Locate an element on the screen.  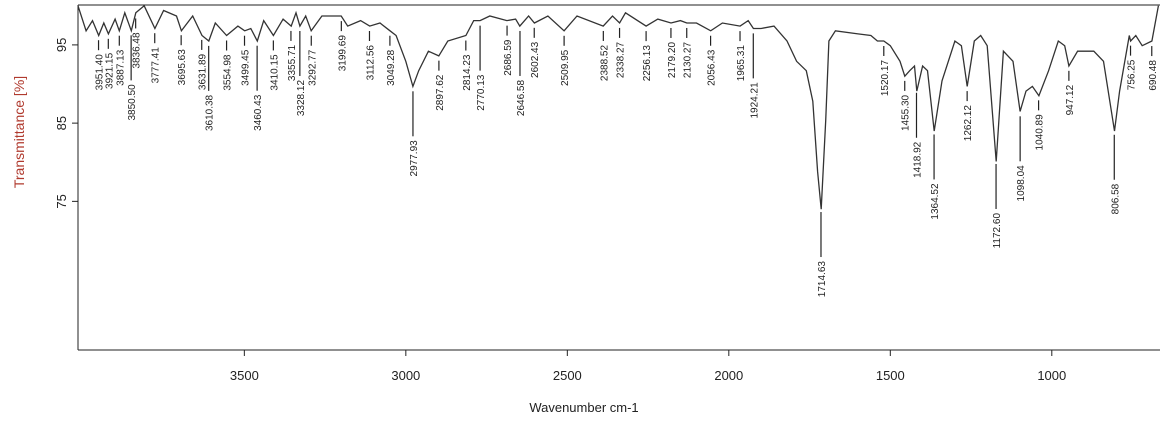
peak-label: 806.58 is located at coordinates (1115, 198).